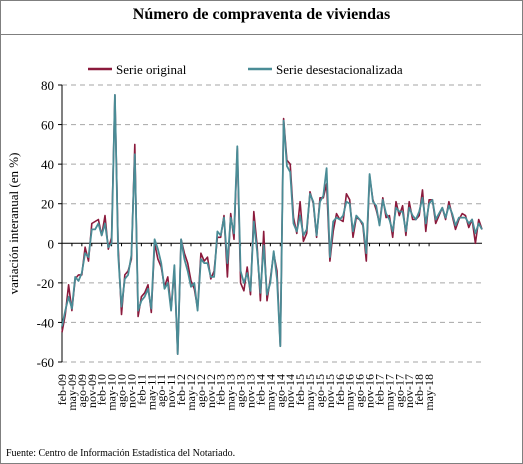 This screenshot has height=464, width=523. I want to click on x-tick-label: feb-18, so click(419, 389).